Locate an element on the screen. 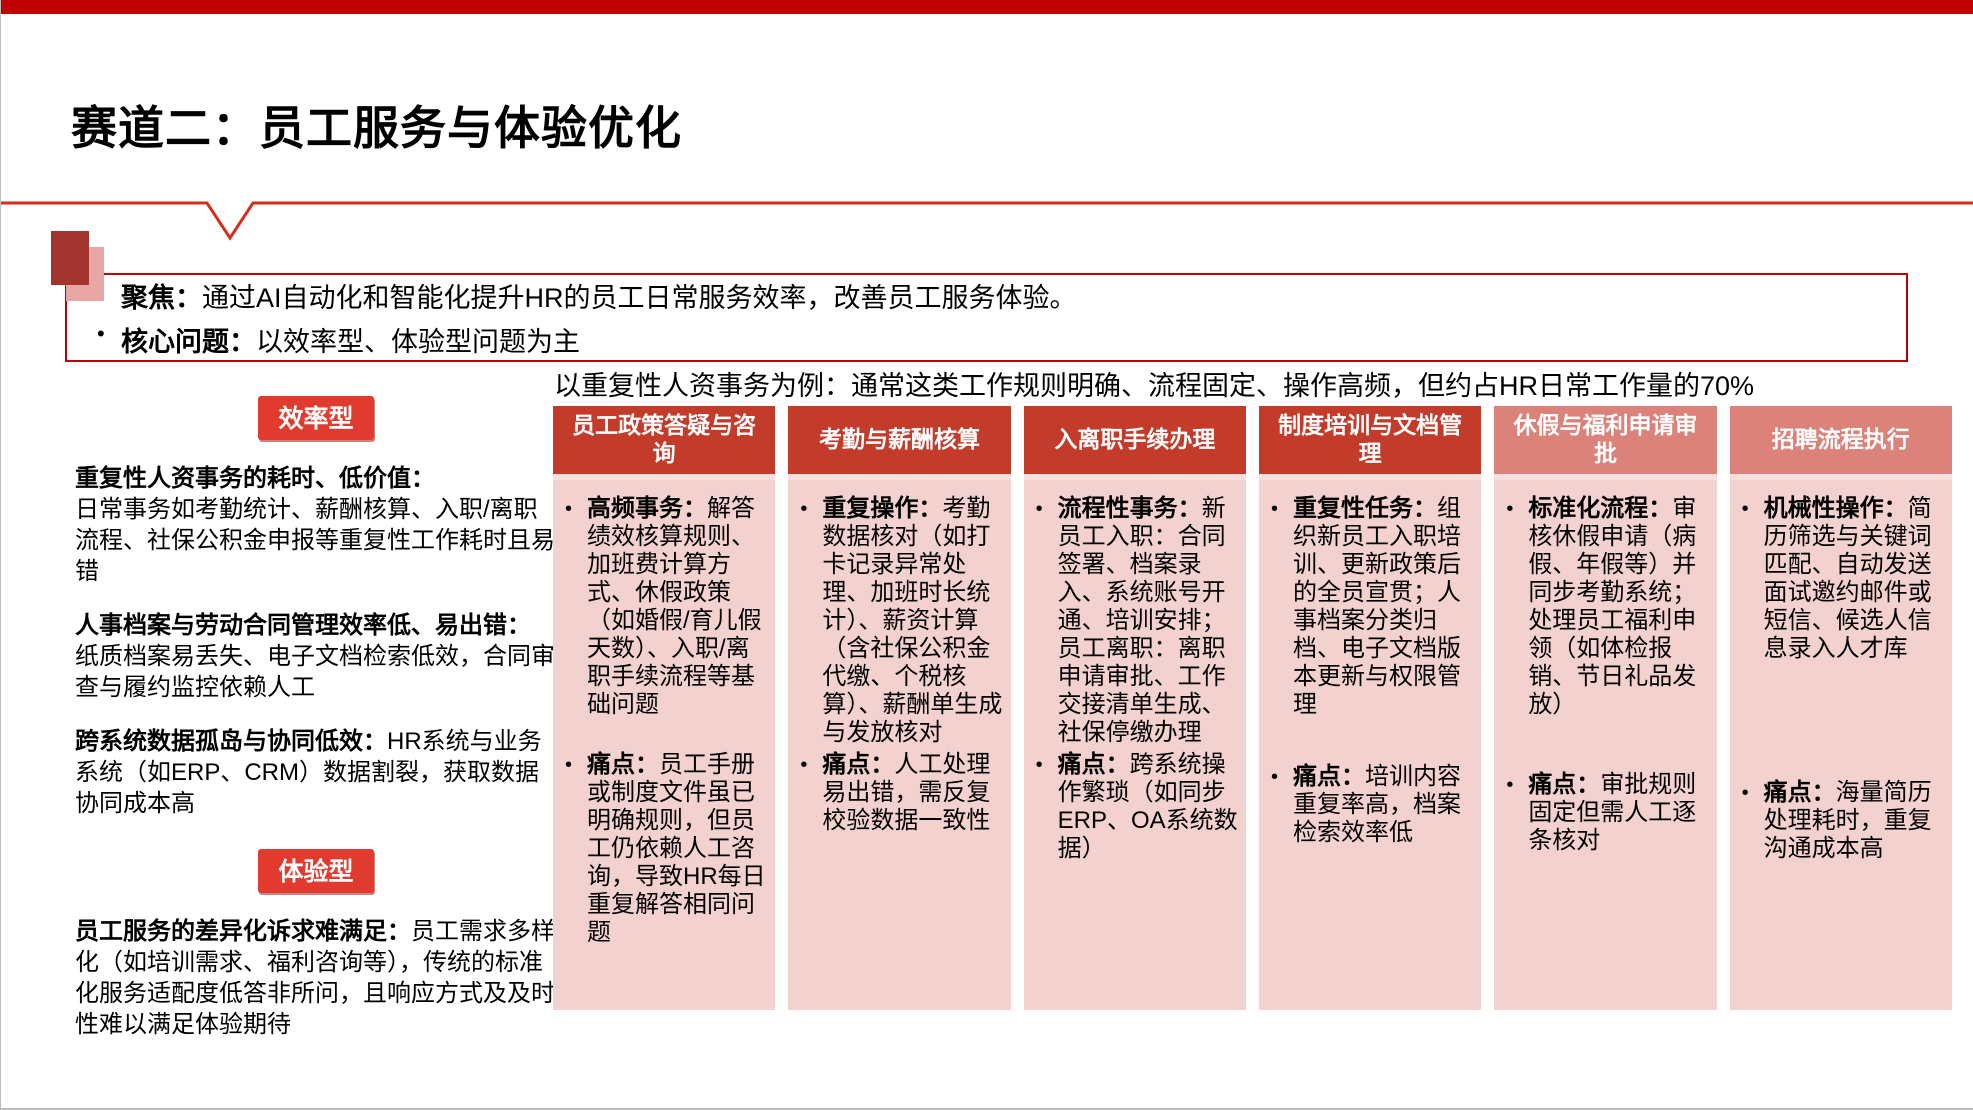  sidebar-paragraph-1-label: 重复性人资事务的耗时、低价值： is located at coordinates (255, 478).